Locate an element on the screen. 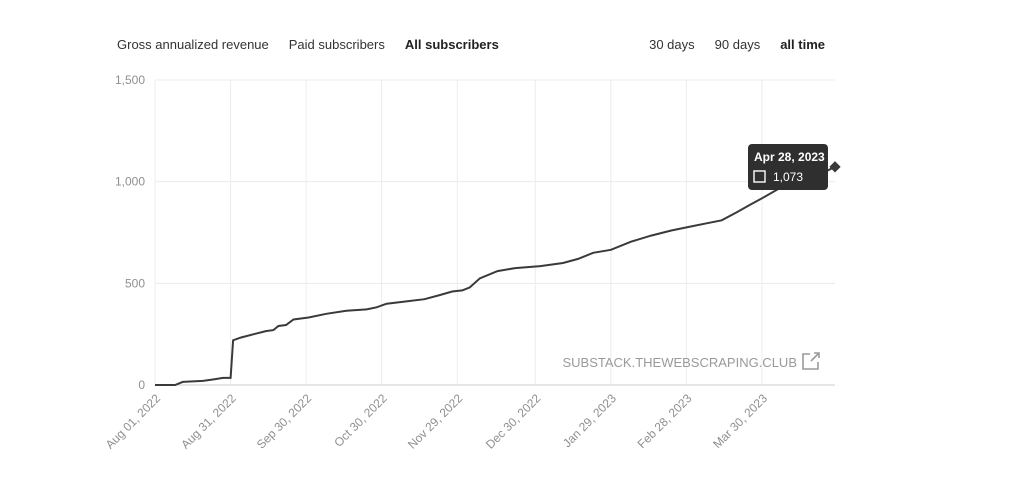 Image resolution: width=1021 pixels, height=481 pixels. y-tick-label: 1,000 is located at coordinates (130, 182).